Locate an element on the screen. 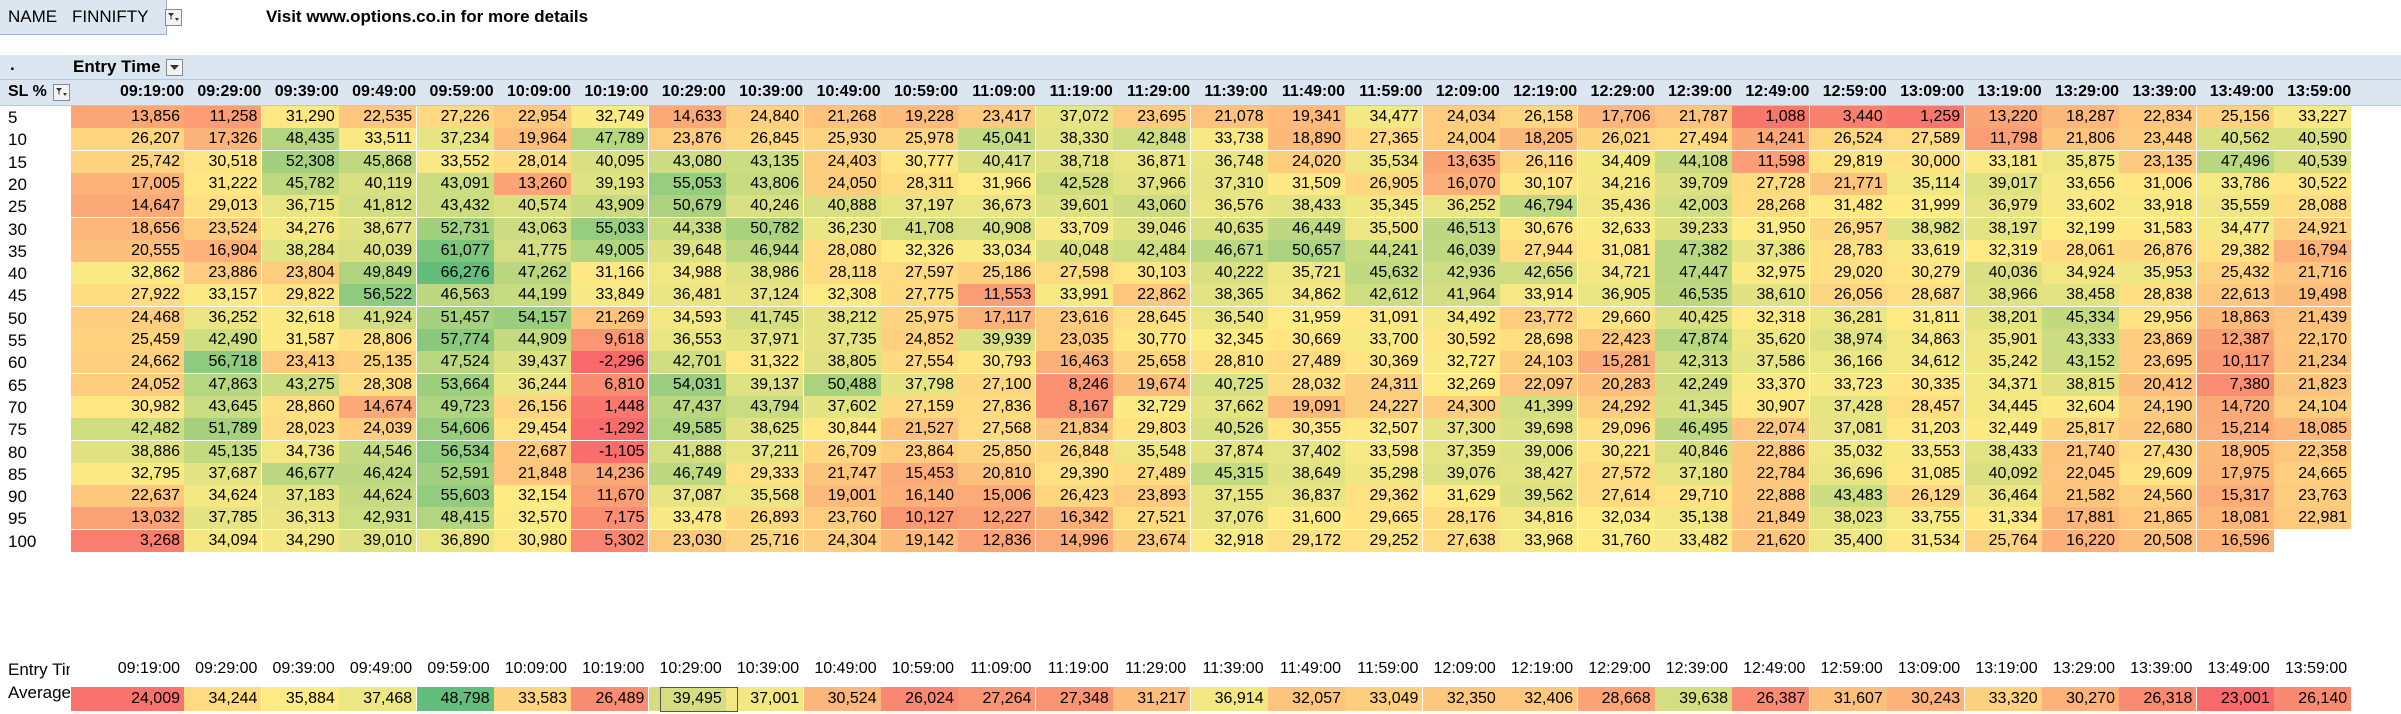 This screenshot has width=2401, height=714. pnl-value-cell: 28,308 is located at coordinates (378, 384).